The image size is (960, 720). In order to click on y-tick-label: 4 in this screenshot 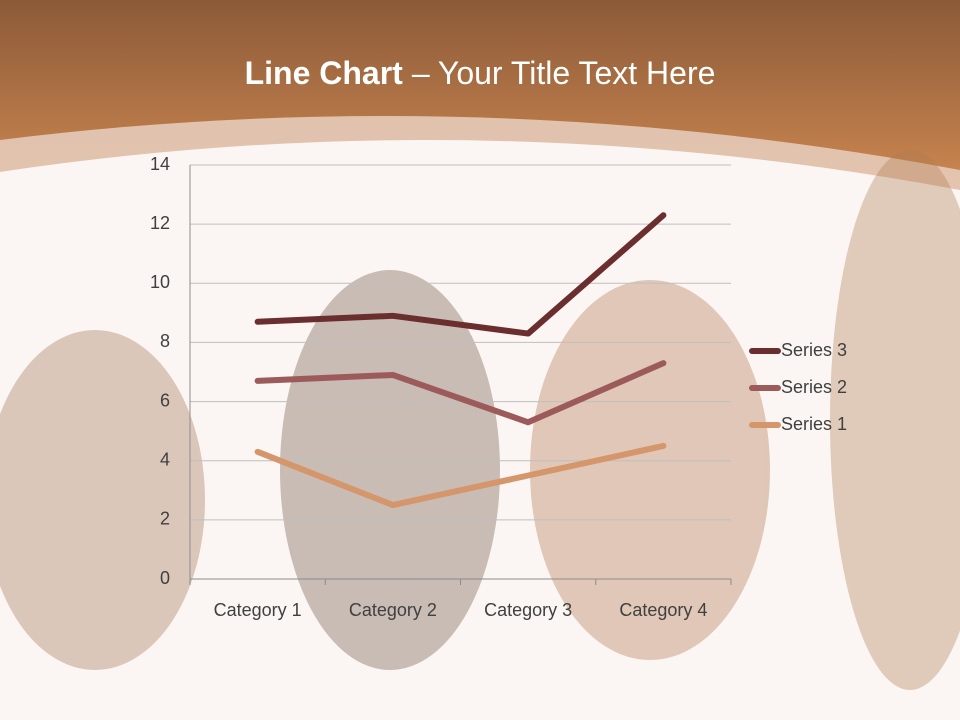, I will do `click(165, 459)`.